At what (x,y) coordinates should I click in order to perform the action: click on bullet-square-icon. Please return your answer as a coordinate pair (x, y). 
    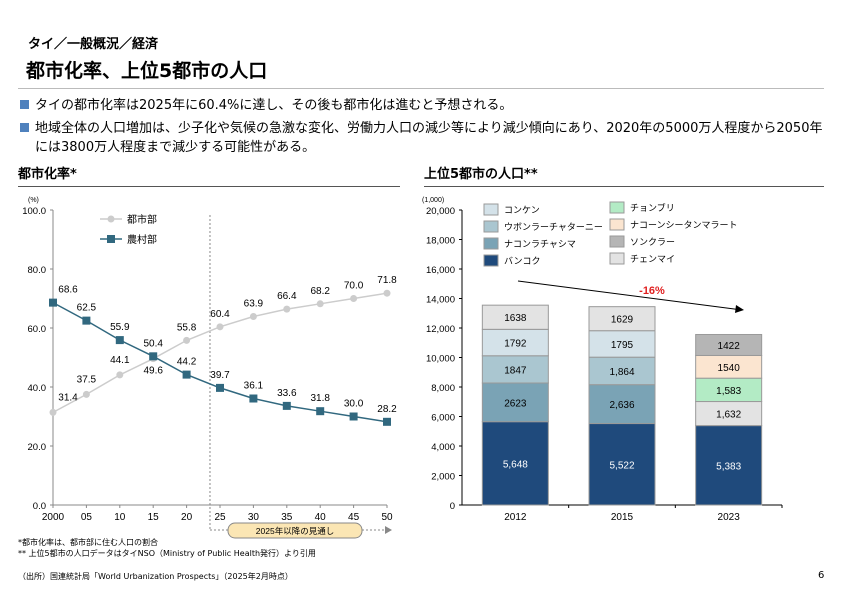
    Looking at the image, I should click on (24, 104).